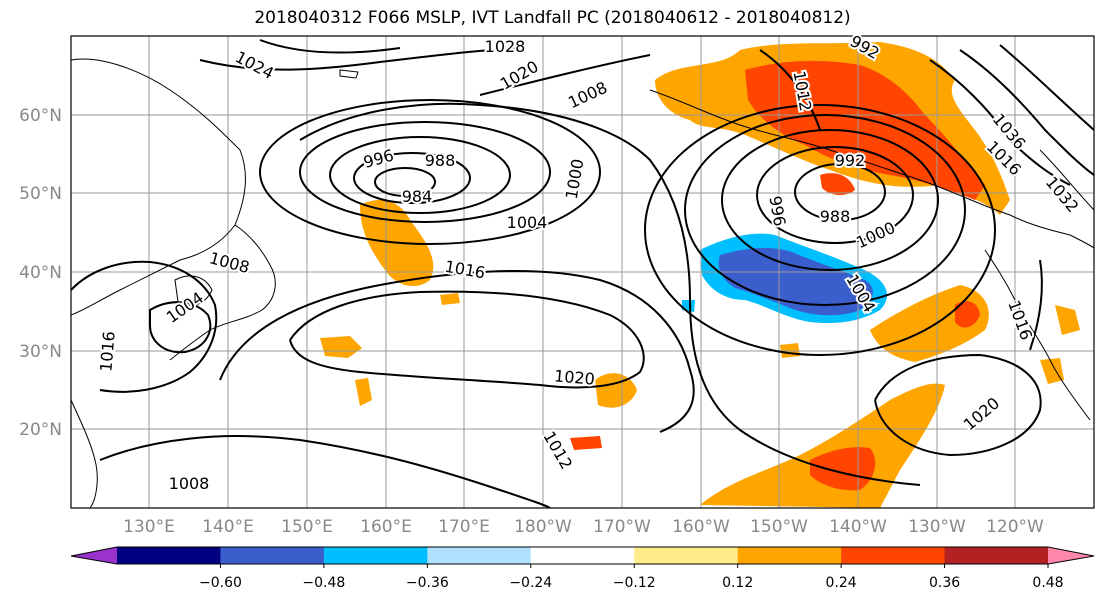  I want to click on contour-label: 1008, so click(189, 483).